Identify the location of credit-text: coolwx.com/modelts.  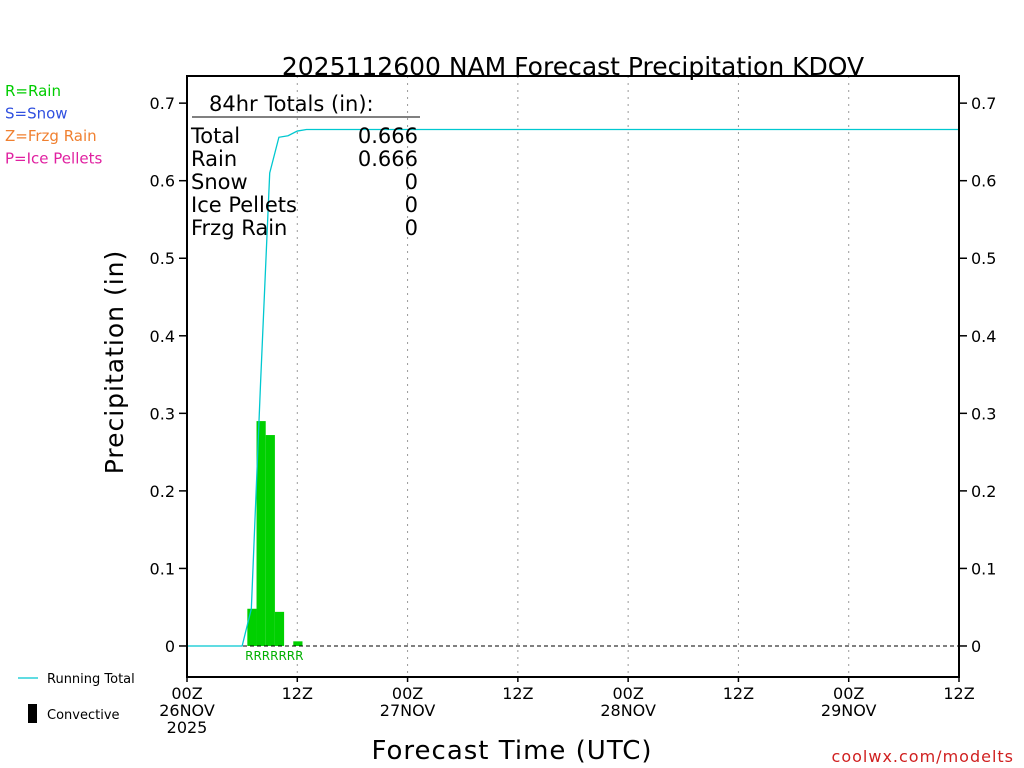
(923, 756).